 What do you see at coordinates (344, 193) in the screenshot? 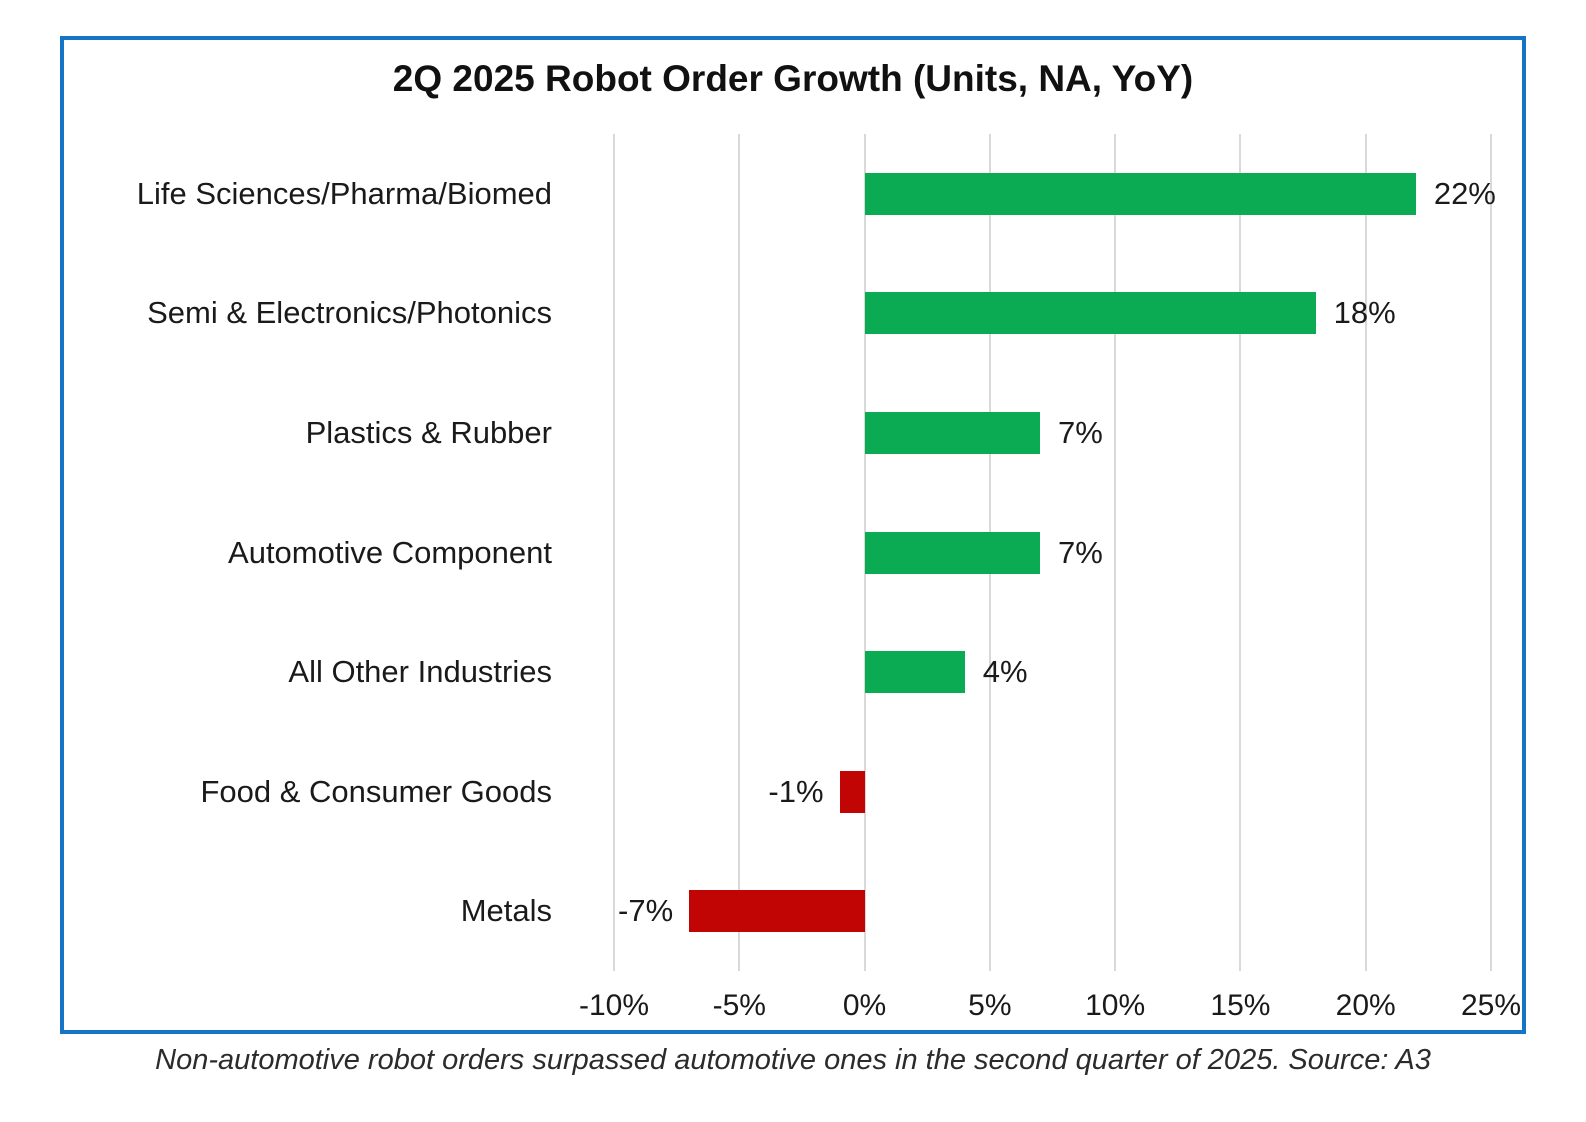
I see `category-label: Life Sciences/Pharma/Biomed` at bounding box center [344, 193].